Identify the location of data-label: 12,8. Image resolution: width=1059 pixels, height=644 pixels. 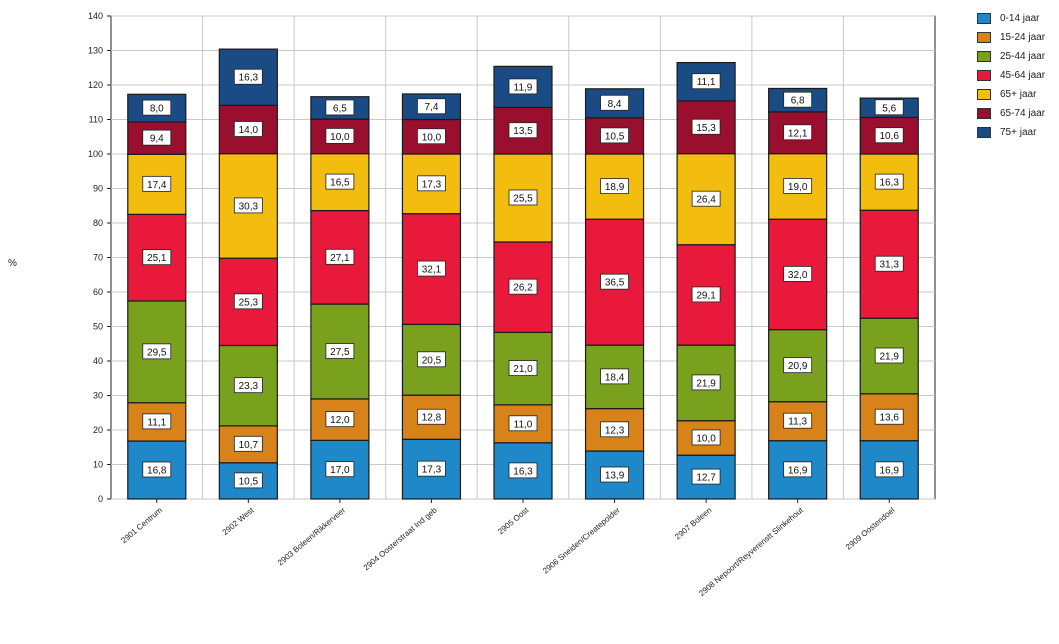
(432, 418).